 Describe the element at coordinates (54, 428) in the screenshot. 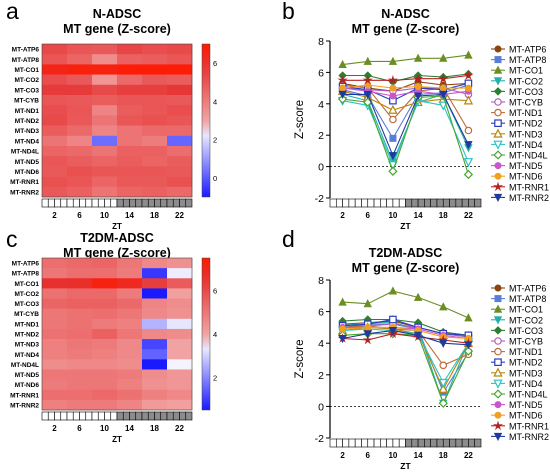

I see `heatmap-x-tick: 2` at that location.